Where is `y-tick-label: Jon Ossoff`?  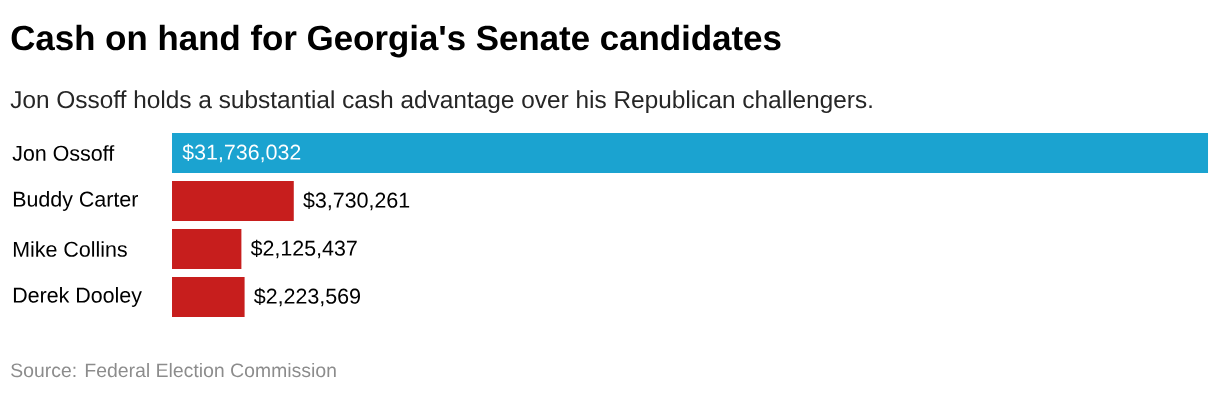
y-tick-label: Jon Ossoff is located at coordinates (63, 153).